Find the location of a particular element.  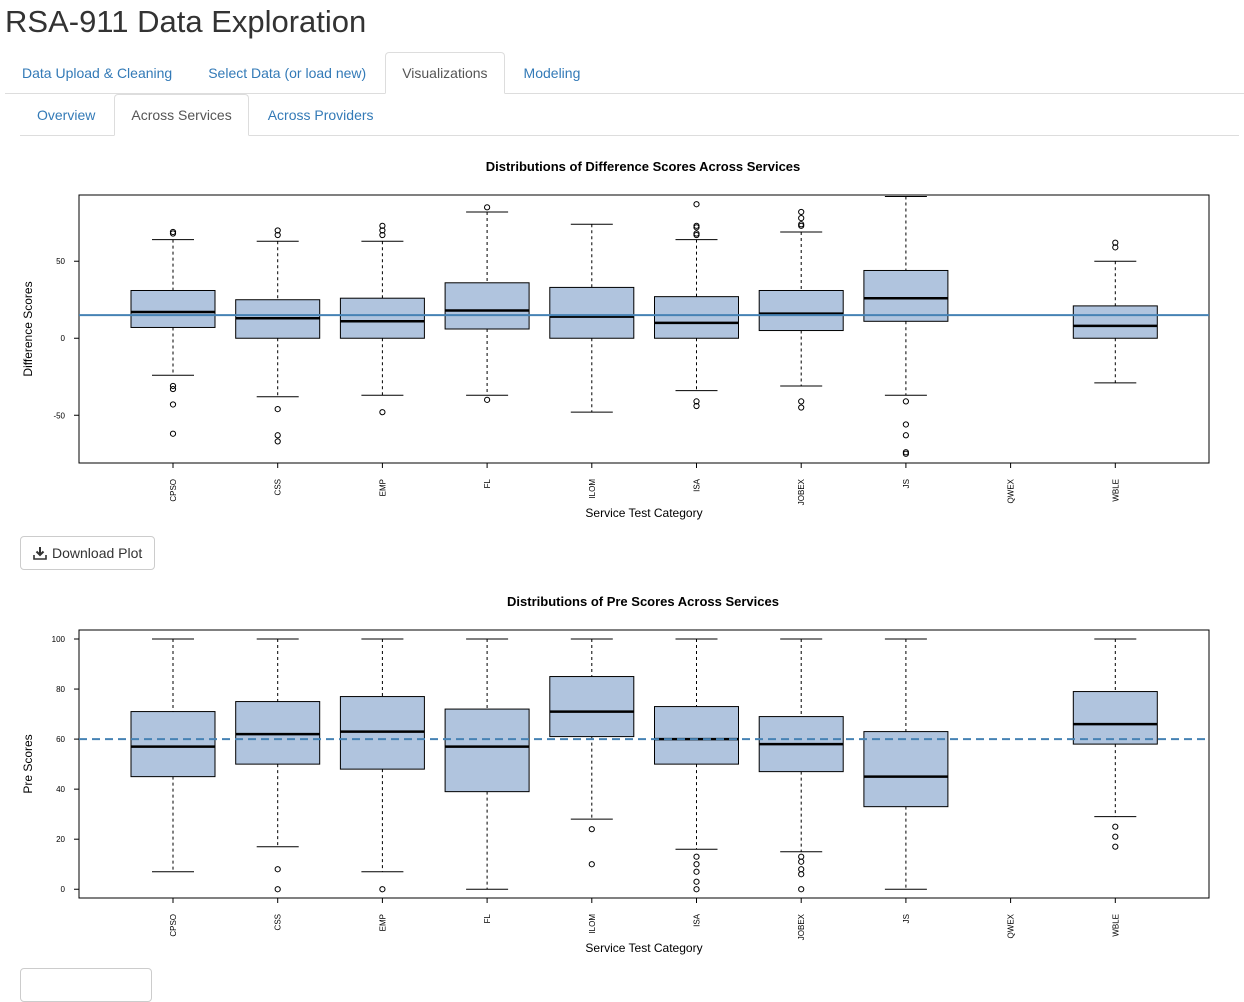

y-tick-label: 60 is located at coordinates (60, 739).